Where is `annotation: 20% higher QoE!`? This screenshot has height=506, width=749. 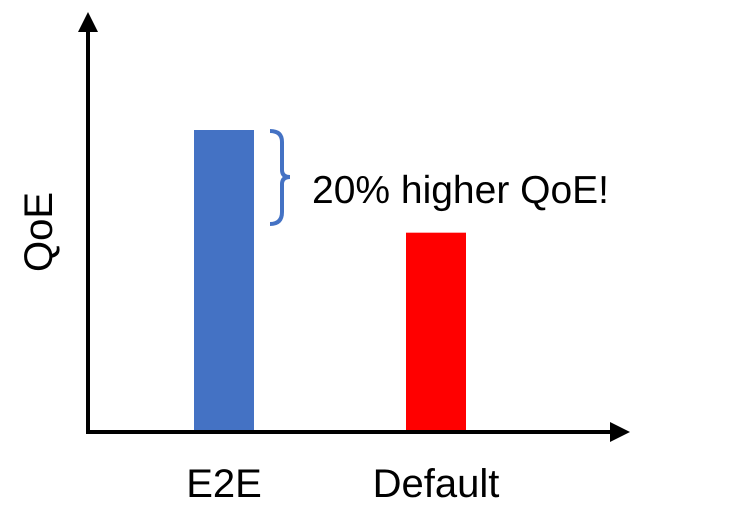
annotation: 20% higher QoE! is located at coordinates (461, 190).